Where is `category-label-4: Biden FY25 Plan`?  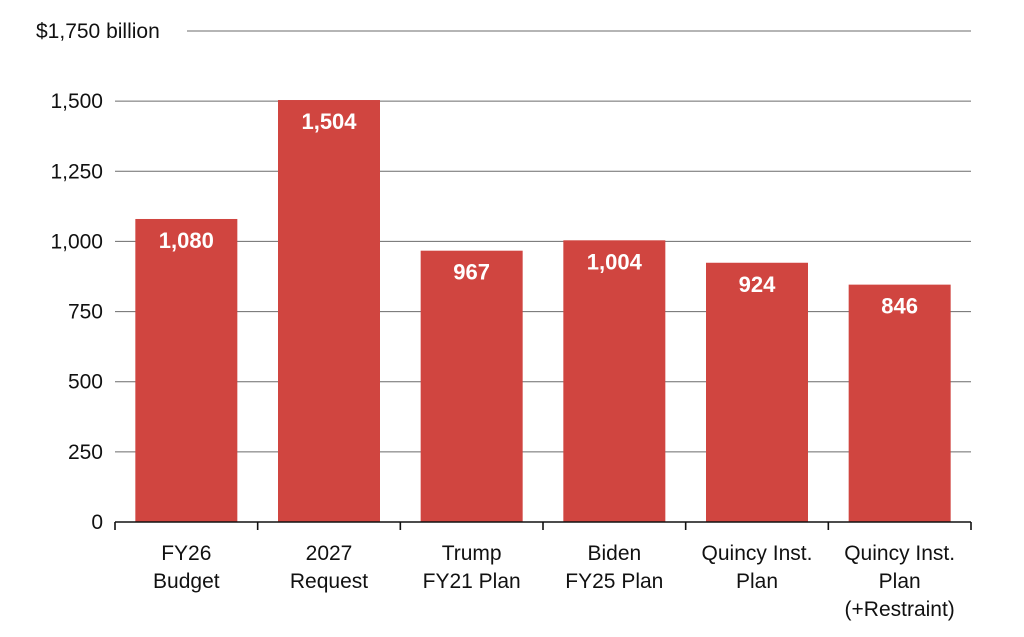 category-label-4: Biden FY25 Plan is located at coordinates (614, 567).